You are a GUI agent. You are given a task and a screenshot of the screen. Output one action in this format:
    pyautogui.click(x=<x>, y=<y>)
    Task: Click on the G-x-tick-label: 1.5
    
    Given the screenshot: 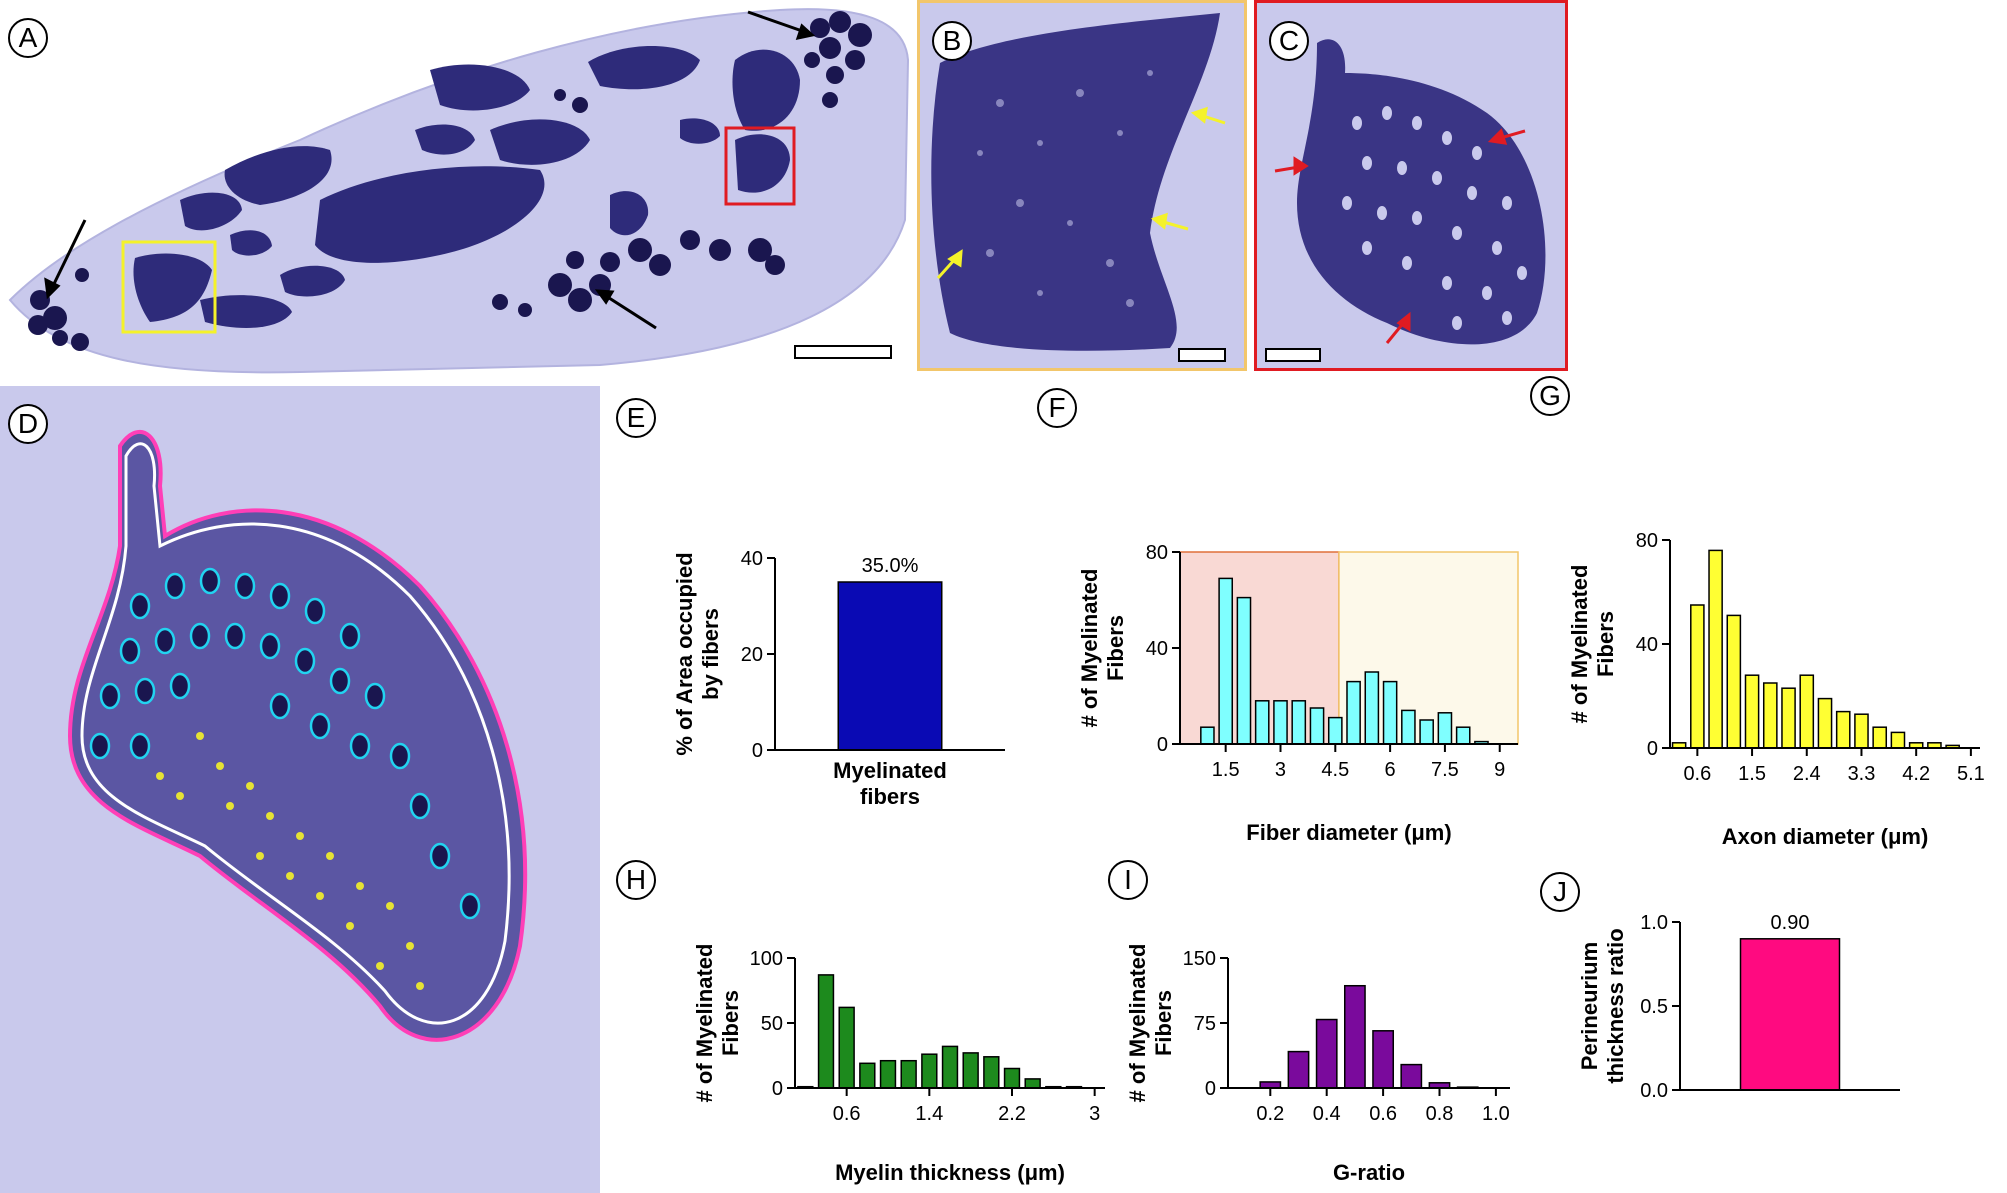 What is the action you would take?
    pyautogui.click(x=1752, y=774)
    